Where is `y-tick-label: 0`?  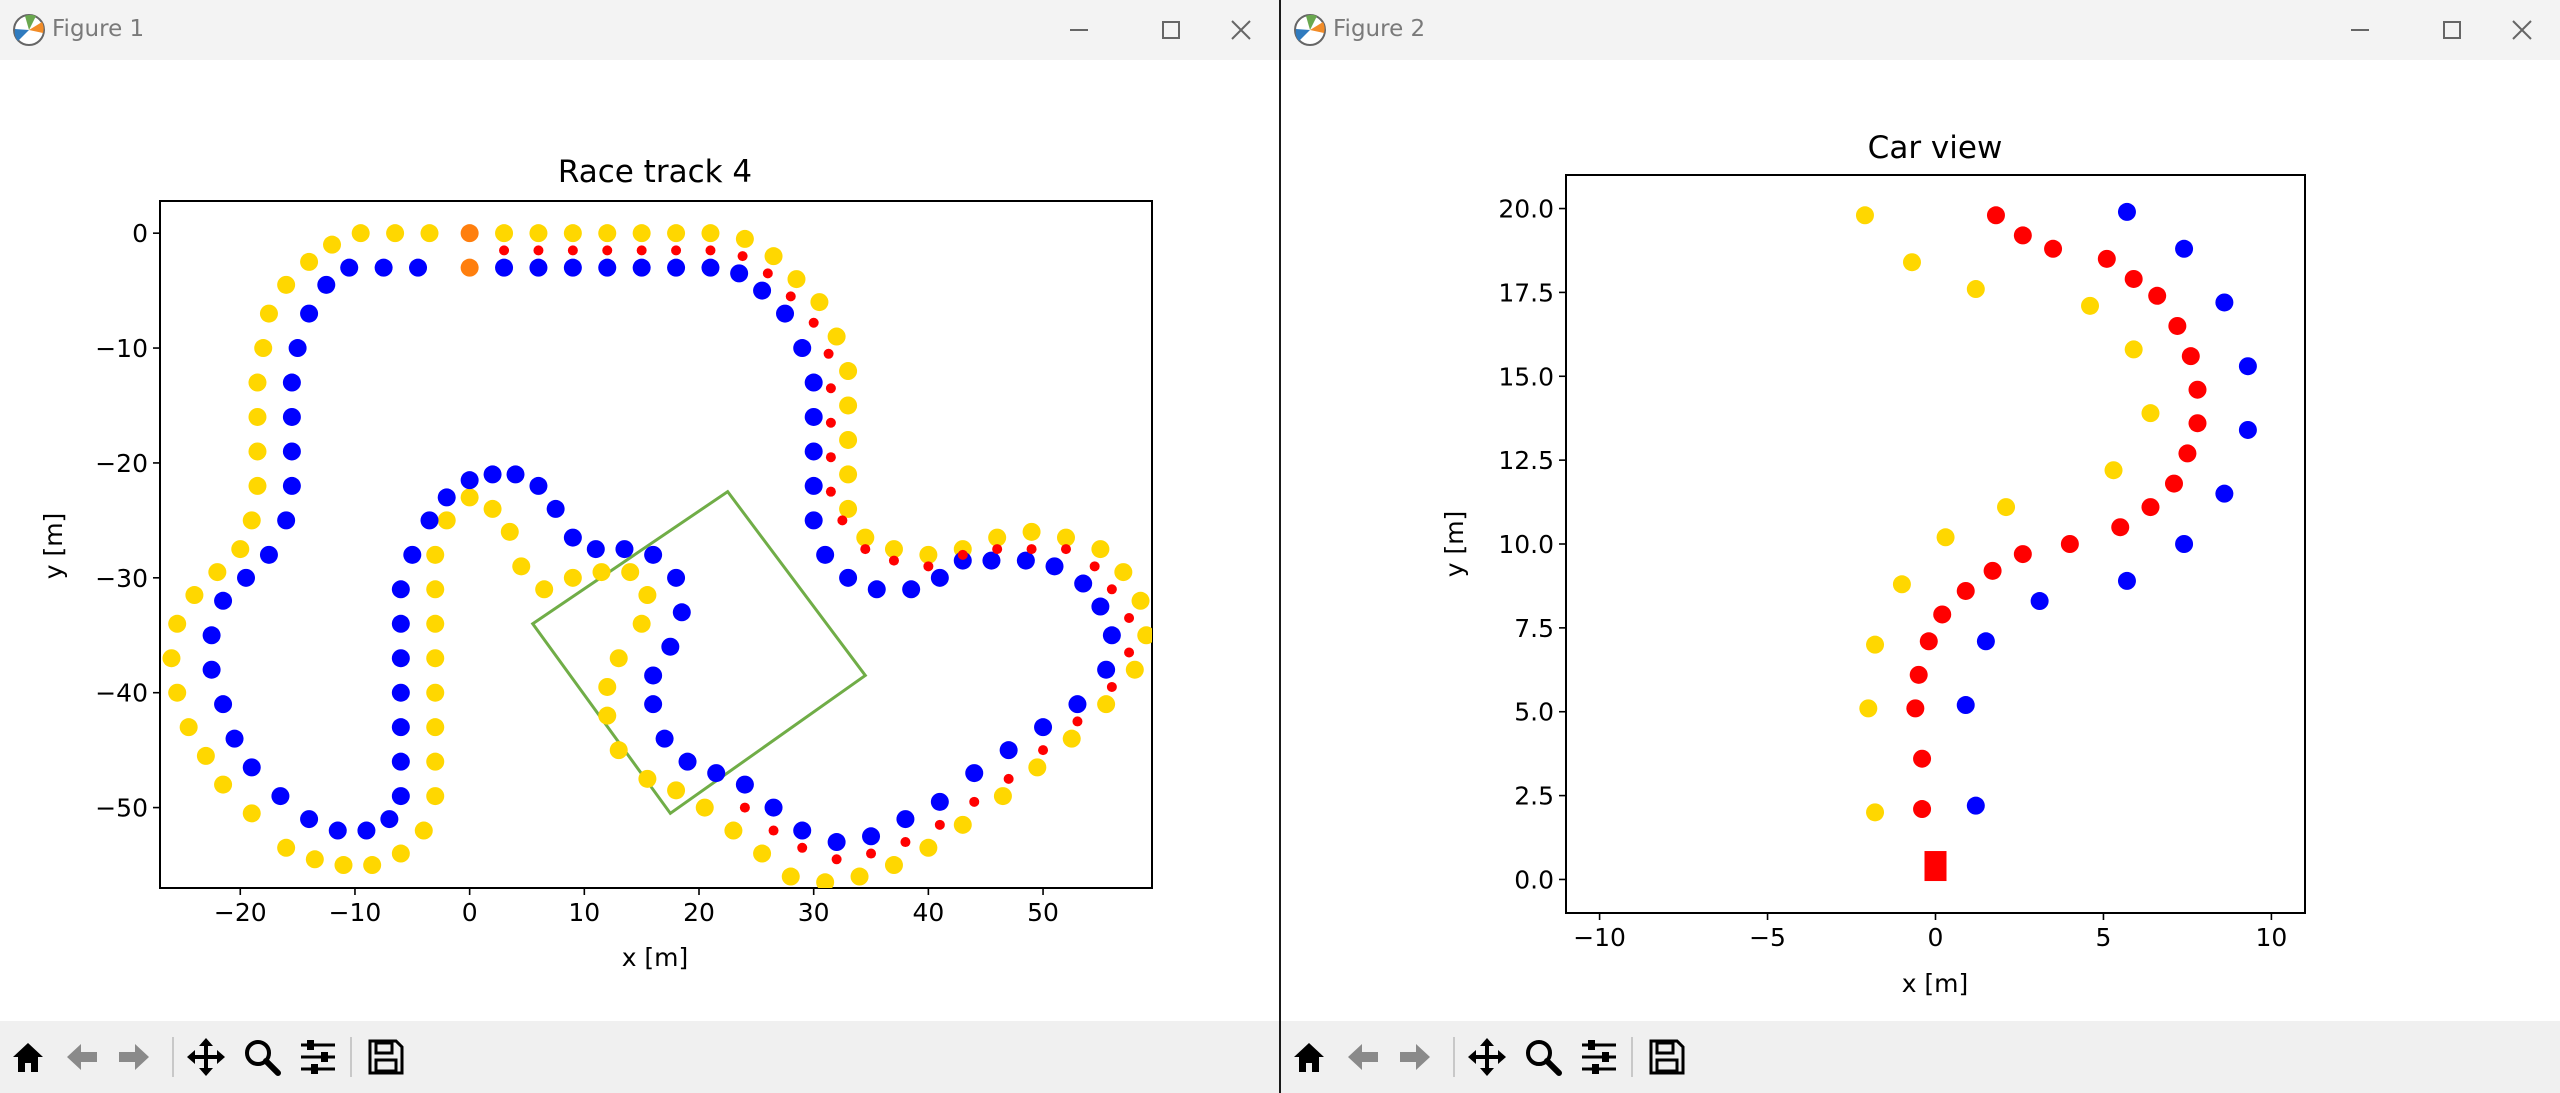
y-tick-label: 0 is located at coordinates (140, 233).